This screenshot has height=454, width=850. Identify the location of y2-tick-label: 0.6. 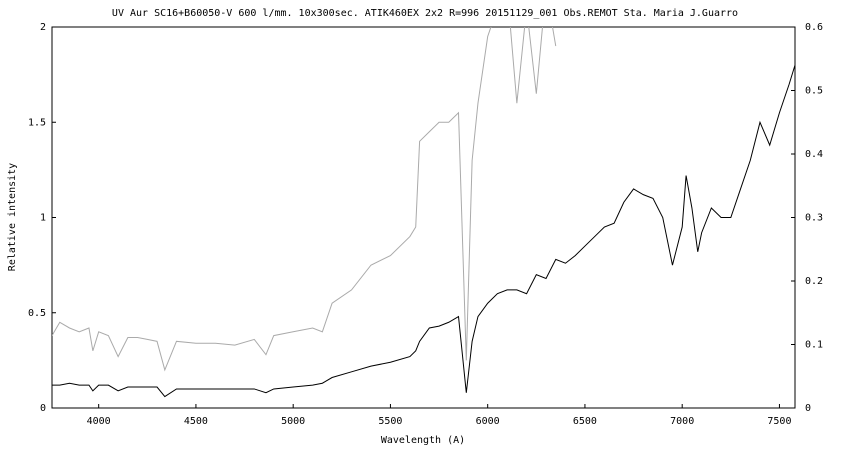
(814, 27).